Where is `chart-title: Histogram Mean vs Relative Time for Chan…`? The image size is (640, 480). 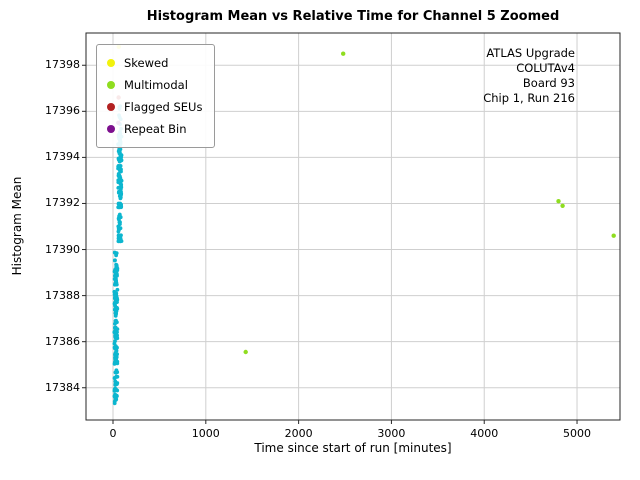 chart-title: Histogram Mean vs Relative Time for Chan… is located at coordinates (353, 16).